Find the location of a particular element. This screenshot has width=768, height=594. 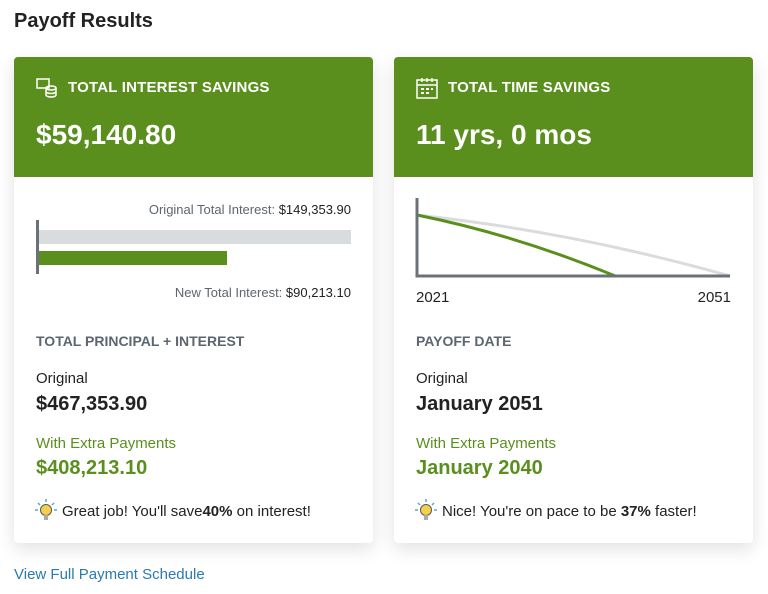

page-title: Payoff Results is located at coordinates (83, 21).